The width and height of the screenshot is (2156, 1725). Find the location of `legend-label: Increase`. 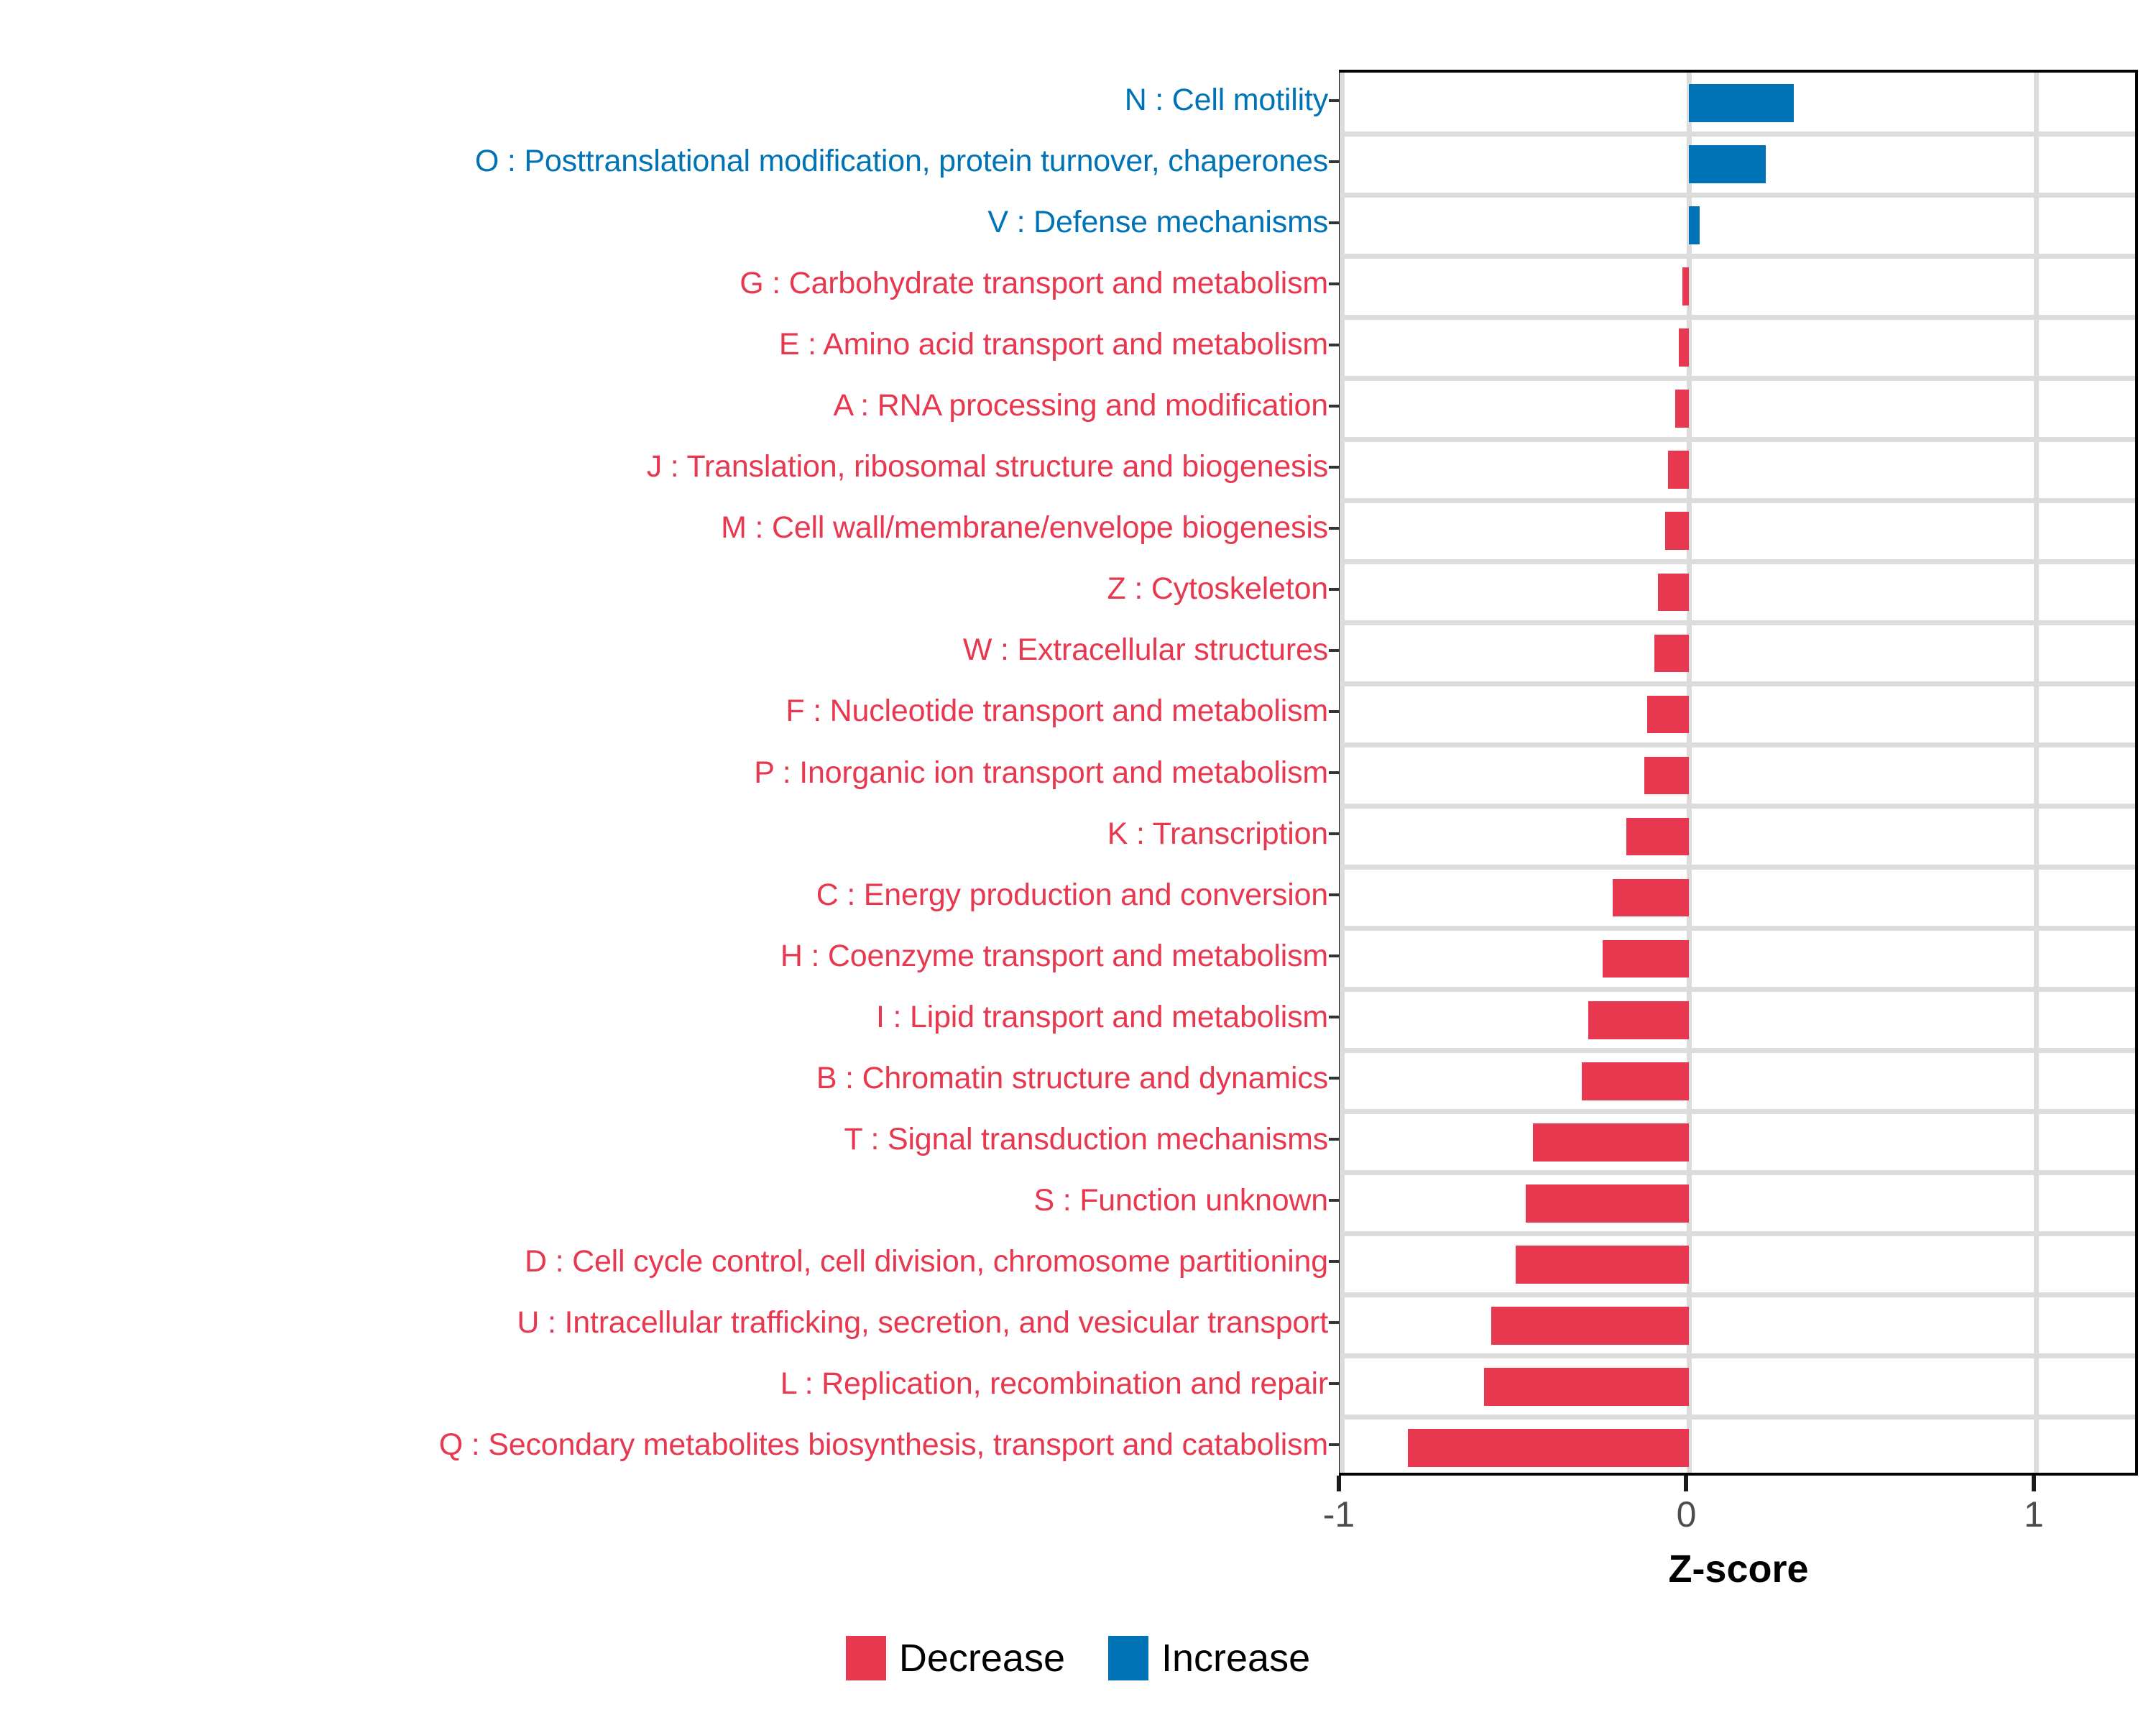

legend-label: Increase is located at coordinates (1236, 1658).